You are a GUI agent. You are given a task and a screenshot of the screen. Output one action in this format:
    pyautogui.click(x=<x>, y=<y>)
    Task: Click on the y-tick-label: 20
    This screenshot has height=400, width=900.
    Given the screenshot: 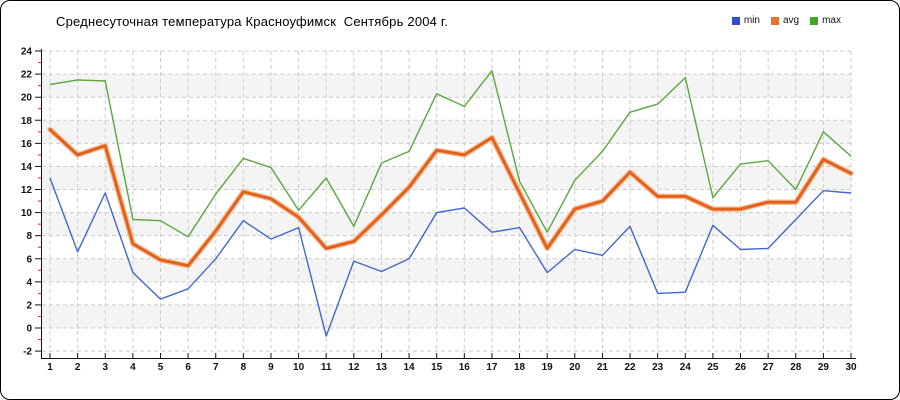 What is the action you would take?
    pyautogui.click(x=27, y=98)
    